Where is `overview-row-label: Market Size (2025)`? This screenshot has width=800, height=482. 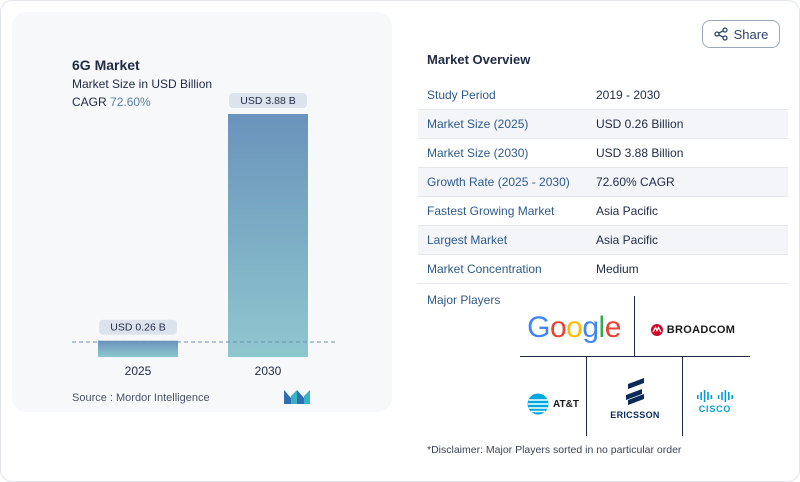 overview-row-label: Market Size (2025) is located at coordinates (478, 124).